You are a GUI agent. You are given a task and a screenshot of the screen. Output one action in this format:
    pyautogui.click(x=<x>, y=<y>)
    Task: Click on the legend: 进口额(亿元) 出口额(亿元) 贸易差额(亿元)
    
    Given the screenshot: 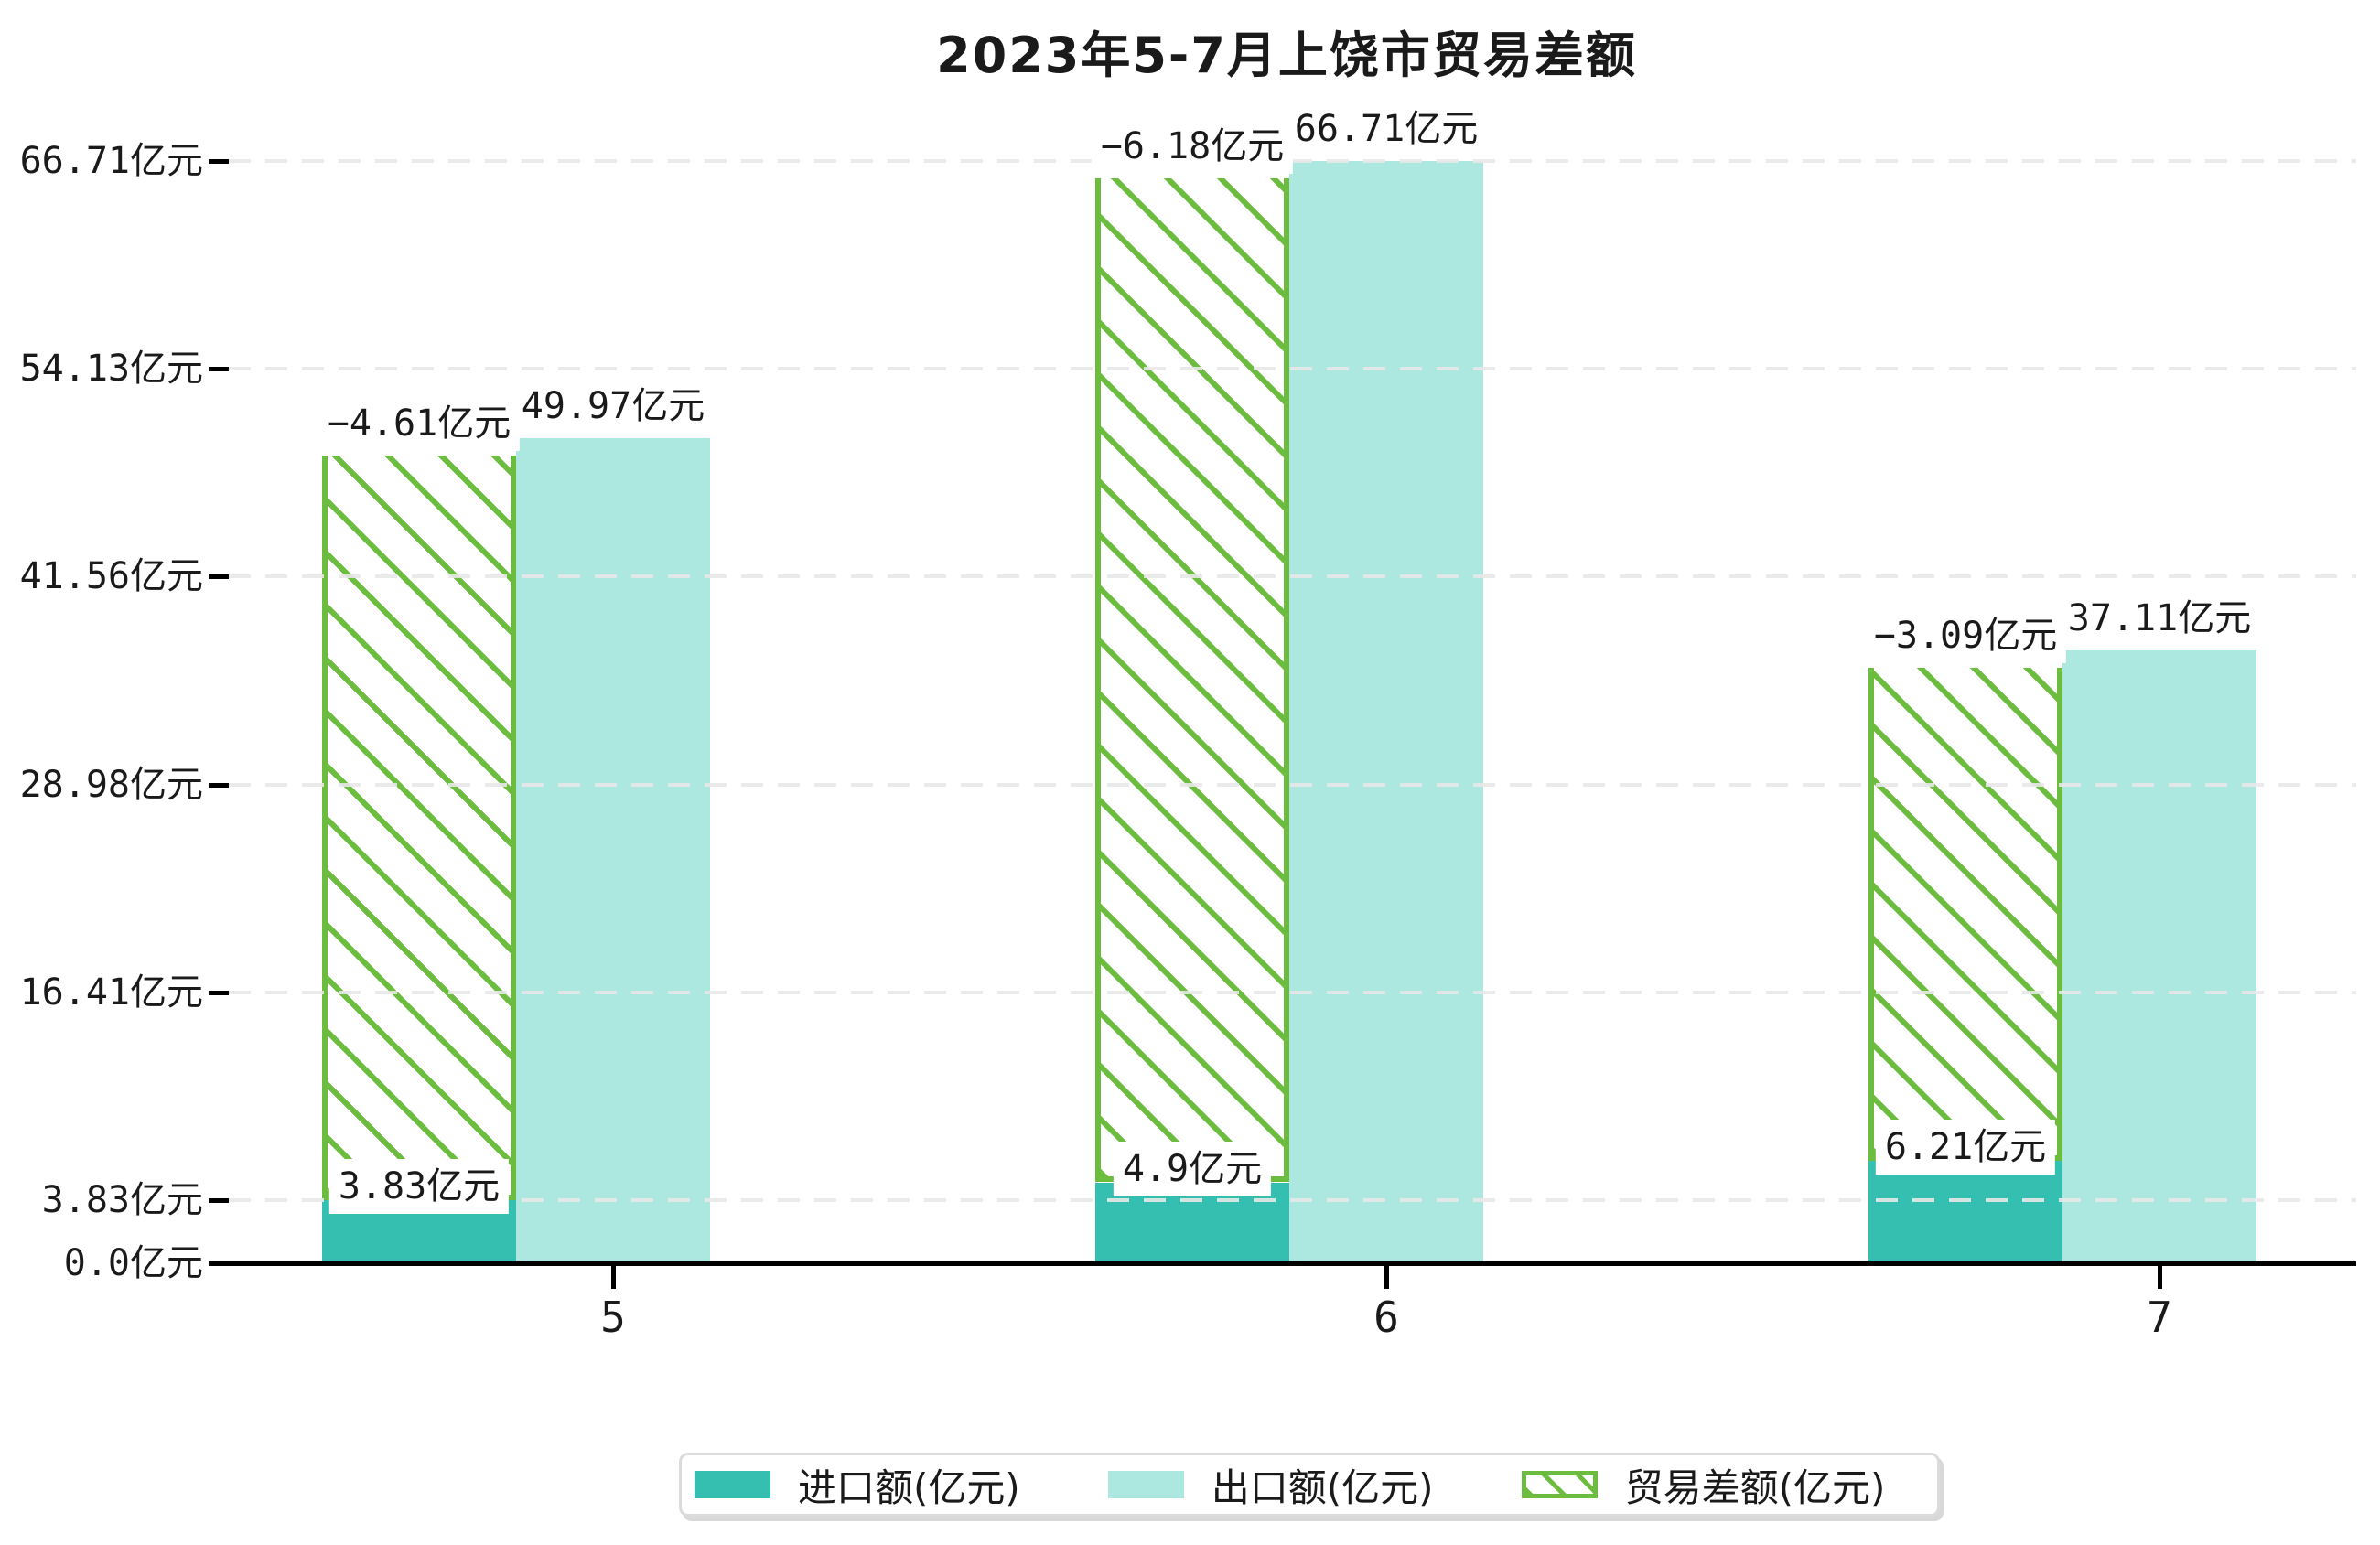 What is the action you would take?
    pyautogui.click(x=1309, y=1485)
    